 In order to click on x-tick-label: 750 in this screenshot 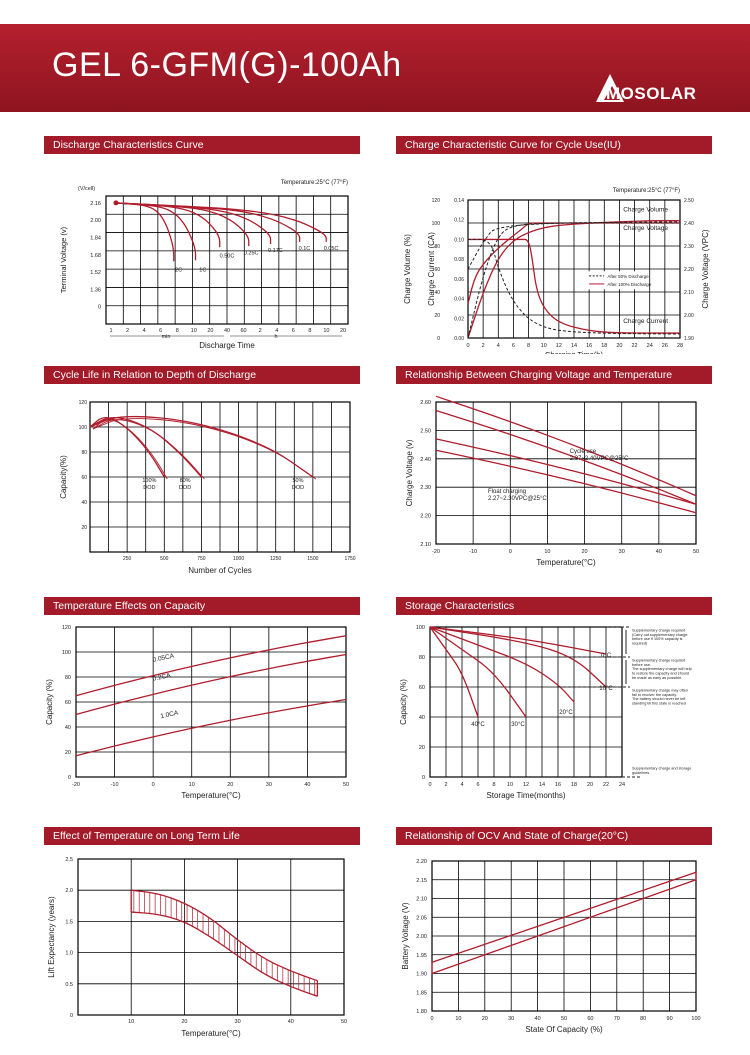, I will do `click(201, 559)`.